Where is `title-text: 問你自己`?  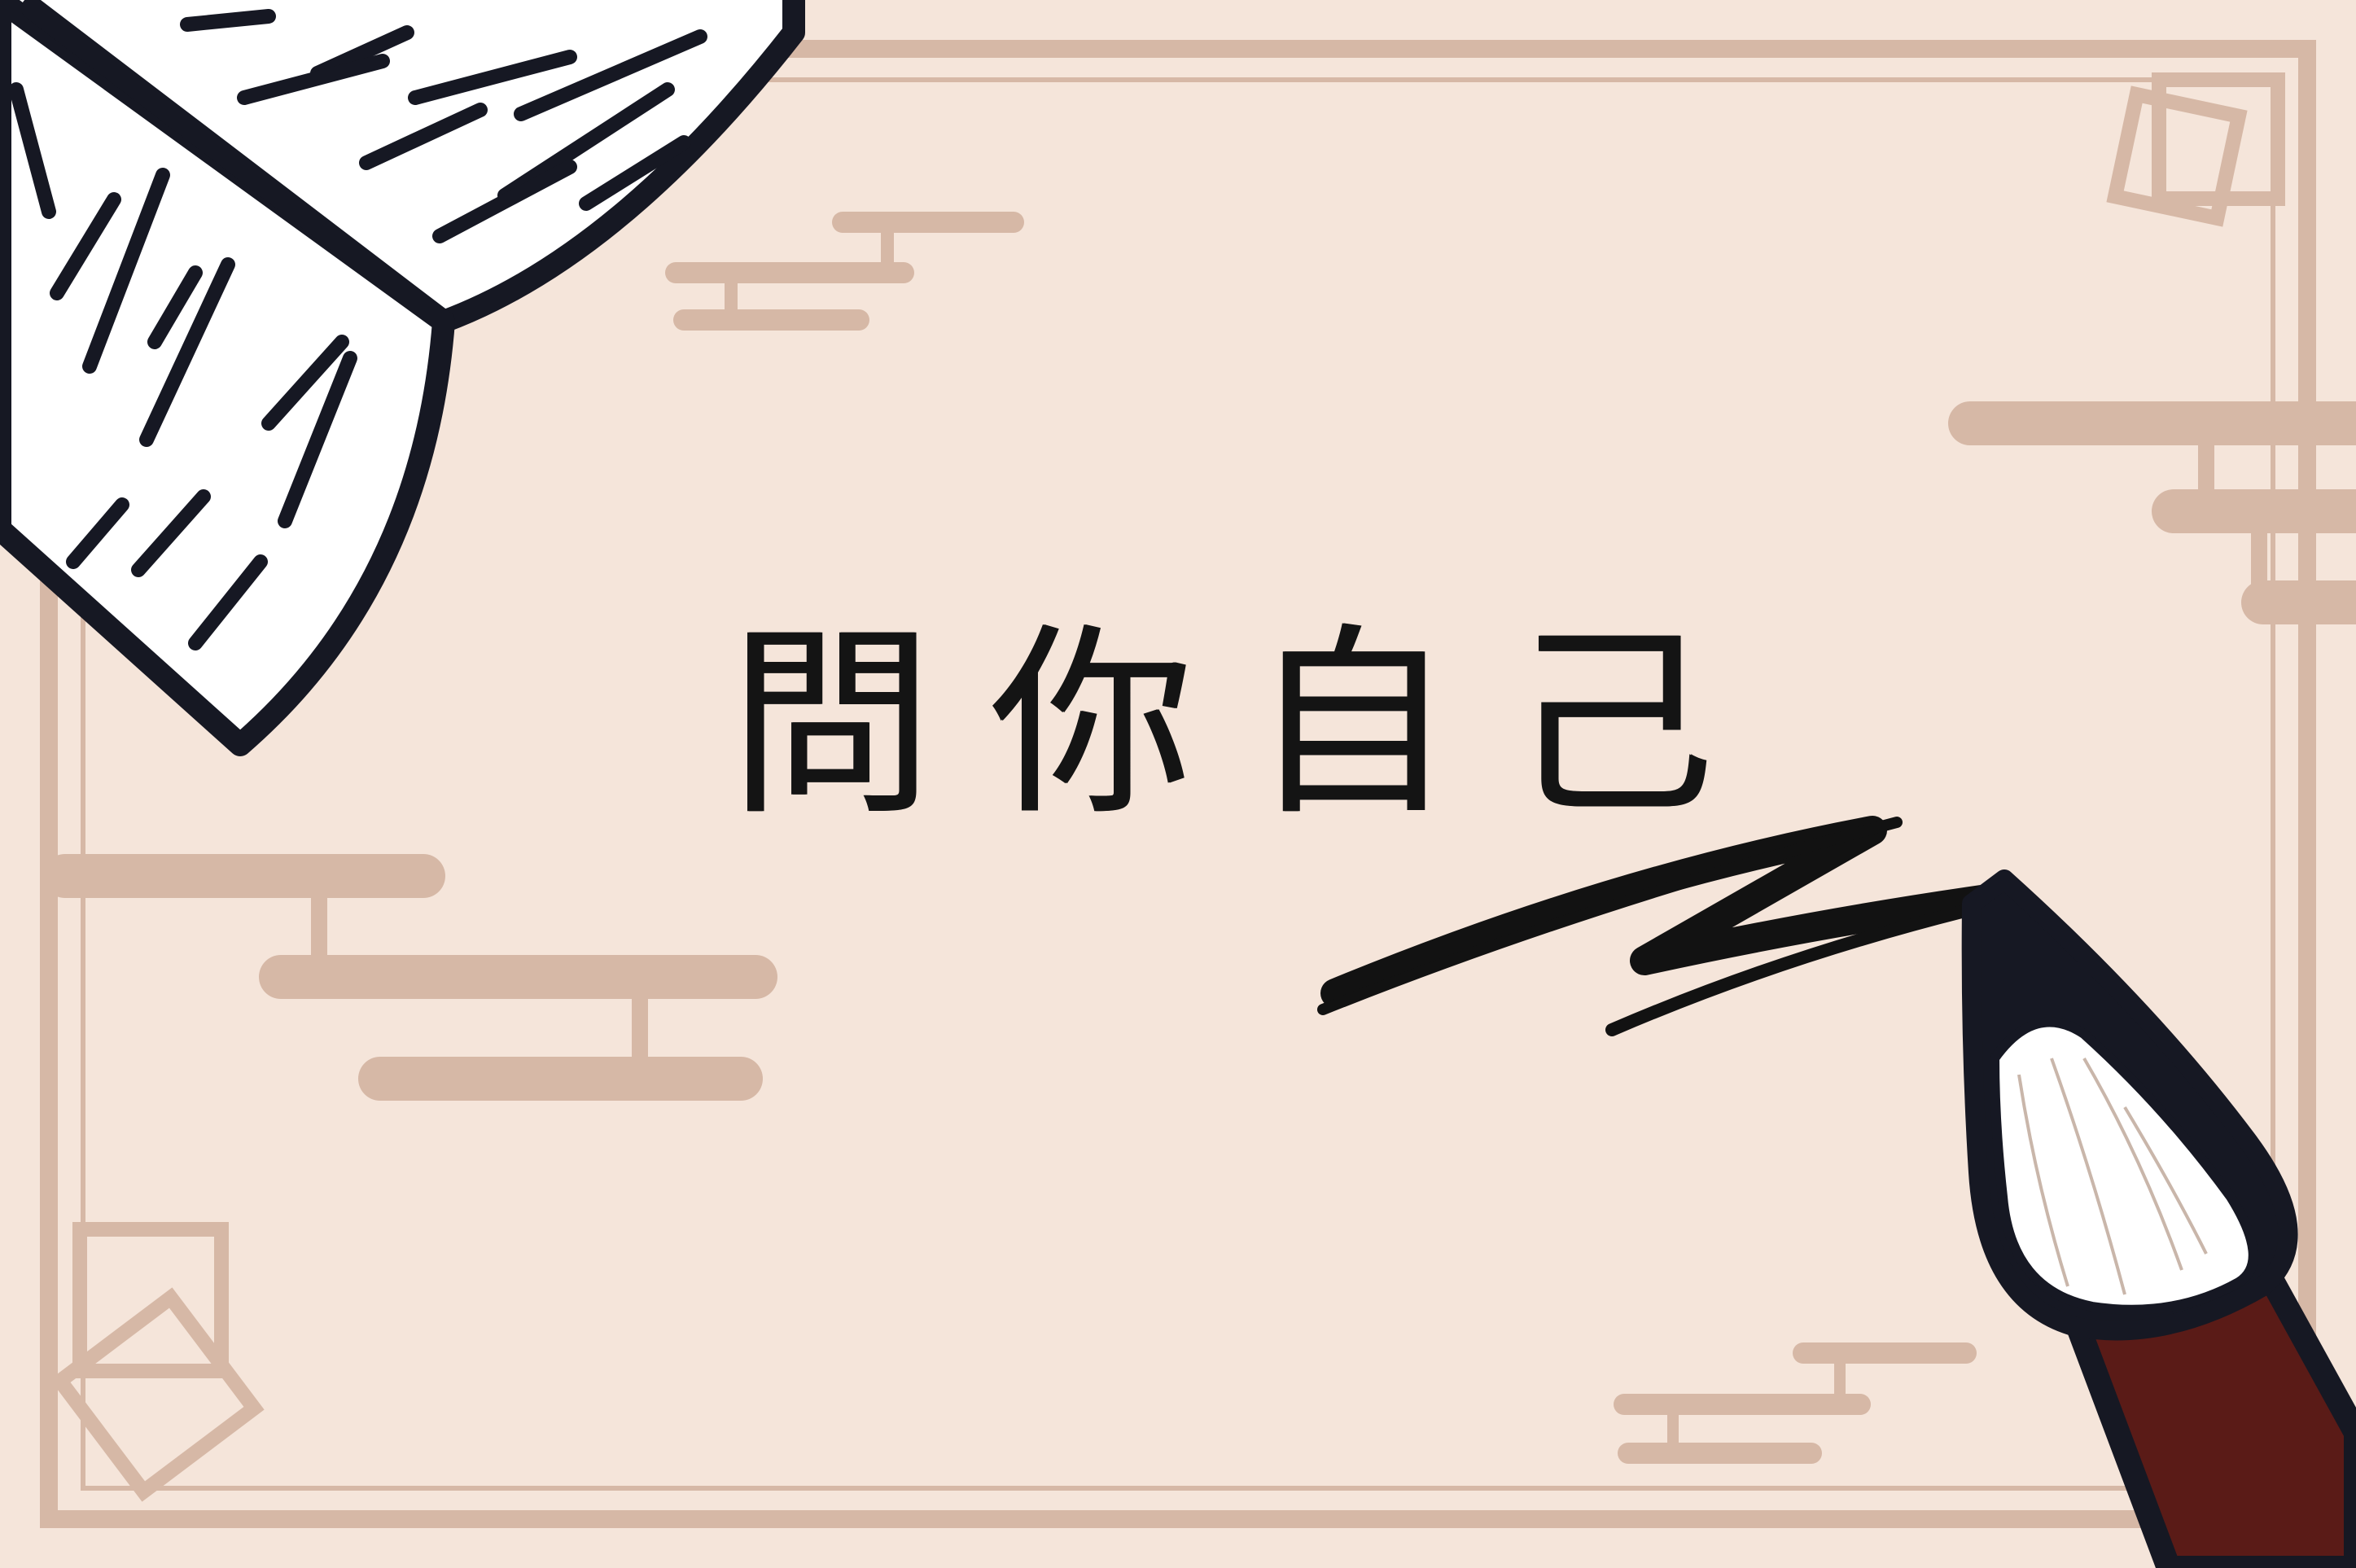
title-text: 問你自己 is located at coordinates (1250, 724).